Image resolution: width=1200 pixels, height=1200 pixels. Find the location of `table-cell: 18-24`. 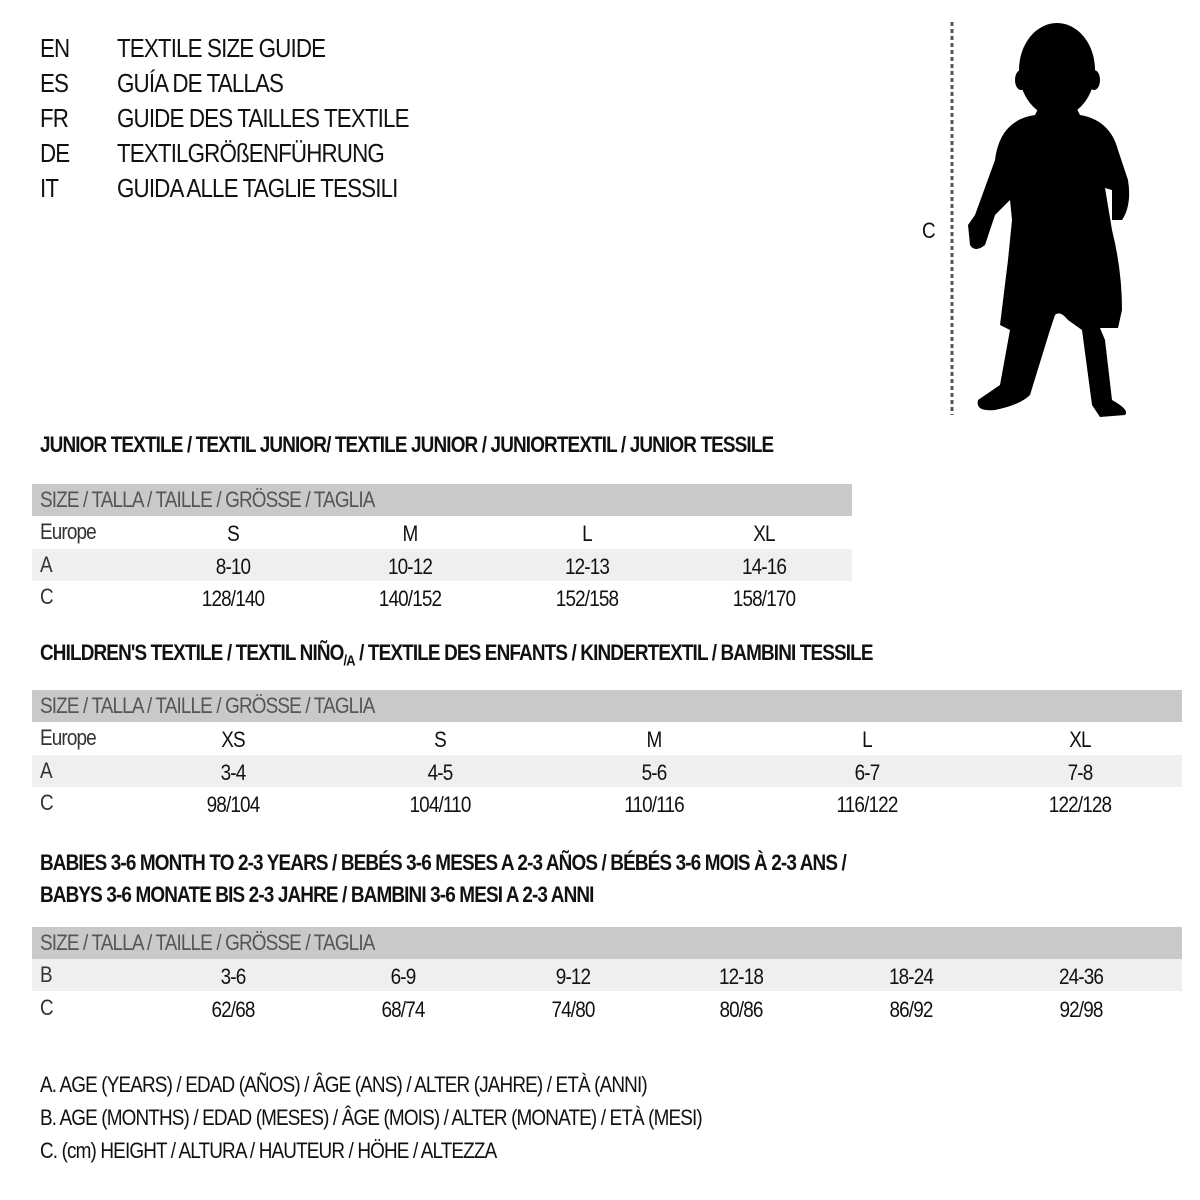

table-cell: 18-24 is located at coordinates (911, 976).